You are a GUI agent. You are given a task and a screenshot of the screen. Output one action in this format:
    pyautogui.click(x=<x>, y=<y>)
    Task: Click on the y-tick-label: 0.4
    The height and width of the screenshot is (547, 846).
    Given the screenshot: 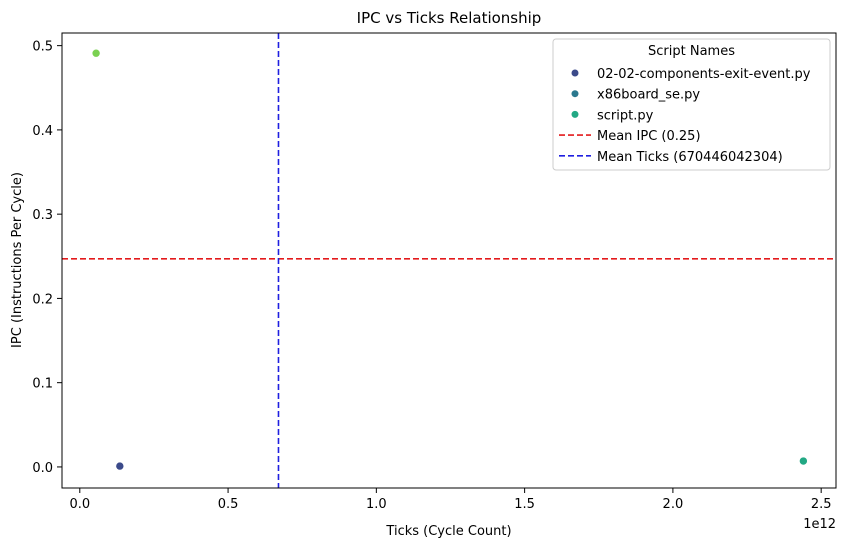 What is the action you would take?
    pyautogui.click(x=42, y=131)
    